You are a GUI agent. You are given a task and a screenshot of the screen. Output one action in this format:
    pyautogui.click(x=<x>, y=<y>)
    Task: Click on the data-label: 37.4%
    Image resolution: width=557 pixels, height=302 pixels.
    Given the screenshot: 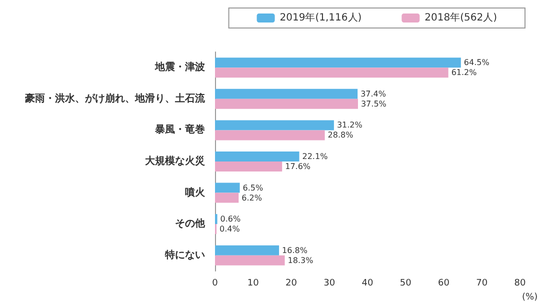 What is the action you would take?
    pyautogui.click(x=373, y=93)
    